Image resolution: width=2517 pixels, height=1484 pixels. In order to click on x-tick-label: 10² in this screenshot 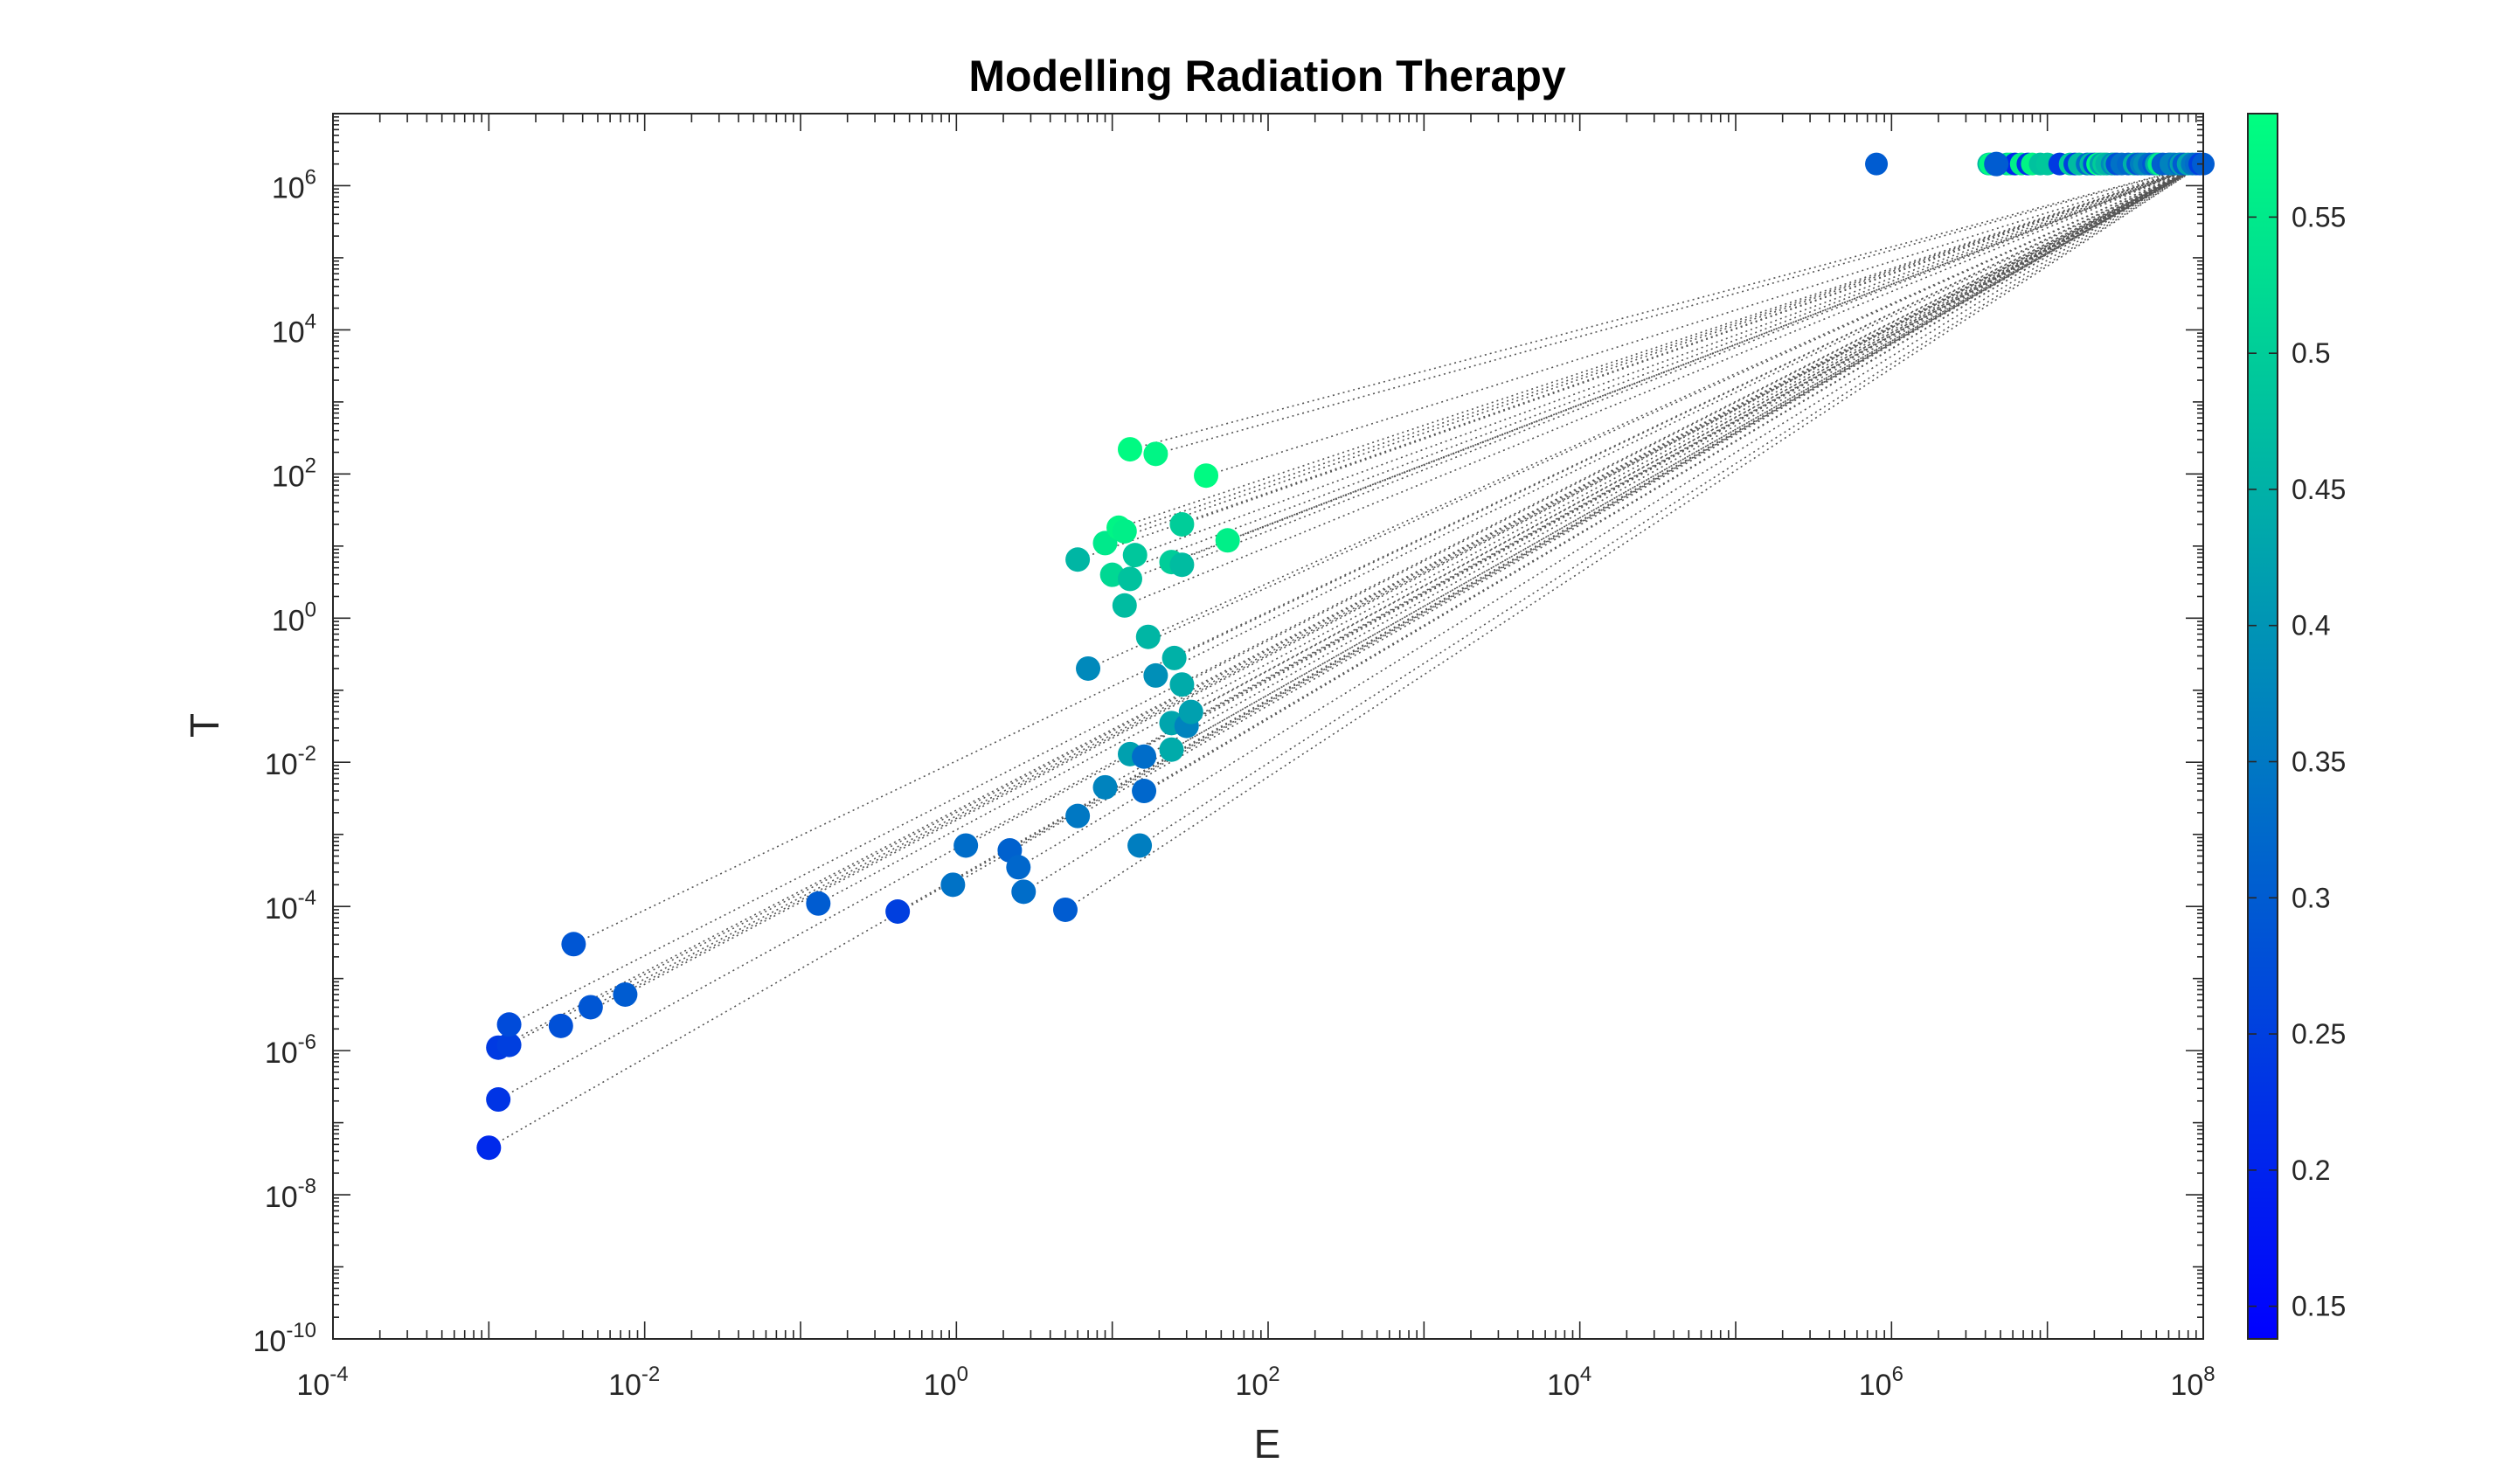, I will do `click(1257, 1382)`.